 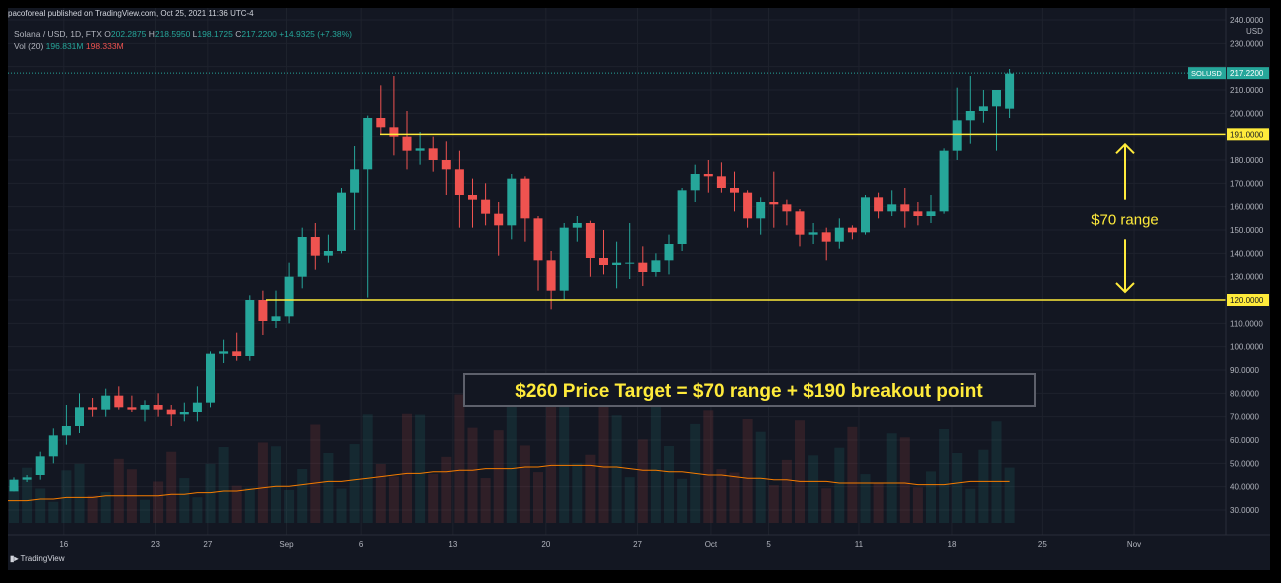 What do you see at coordinates (1247, 230) in the screenshot?
I see `price-tick-label: 150.0000` at bounding box center [1247, 230].